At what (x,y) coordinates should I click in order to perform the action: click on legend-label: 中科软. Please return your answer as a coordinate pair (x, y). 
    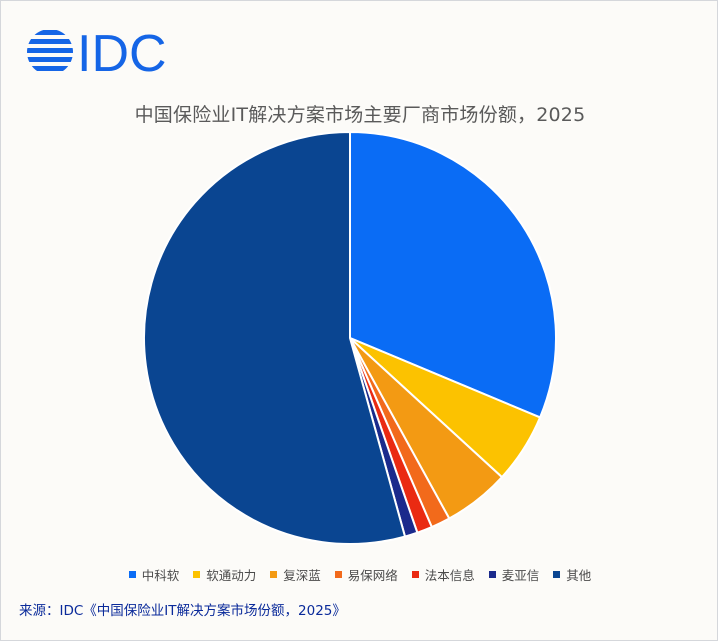
    Looking at the image, I should click on (160, 575).